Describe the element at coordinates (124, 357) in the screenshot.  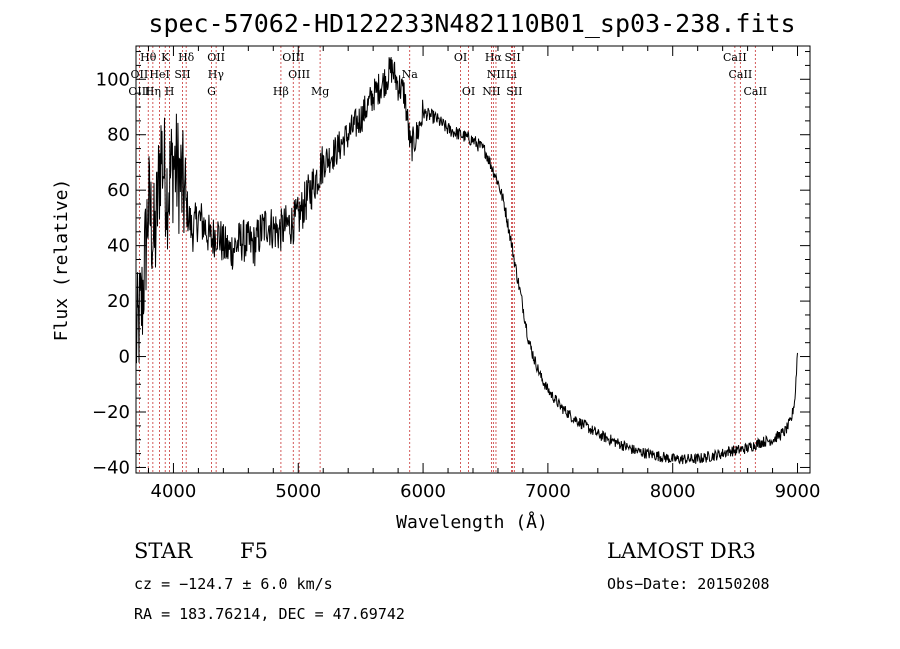
I see `y-tick-label: 0` at that location.